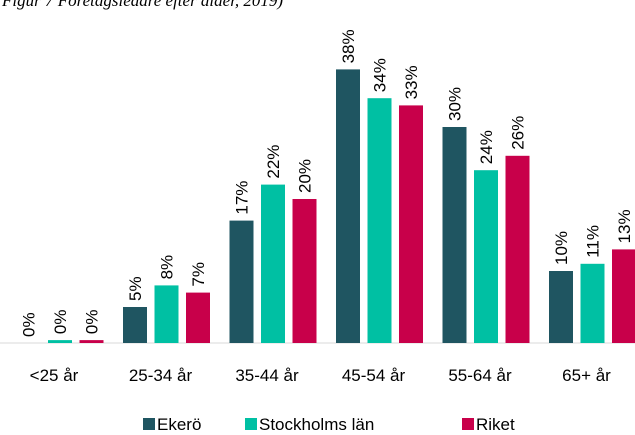  I want to click on x-tick-label: 55-64 år, so click(480, 375).